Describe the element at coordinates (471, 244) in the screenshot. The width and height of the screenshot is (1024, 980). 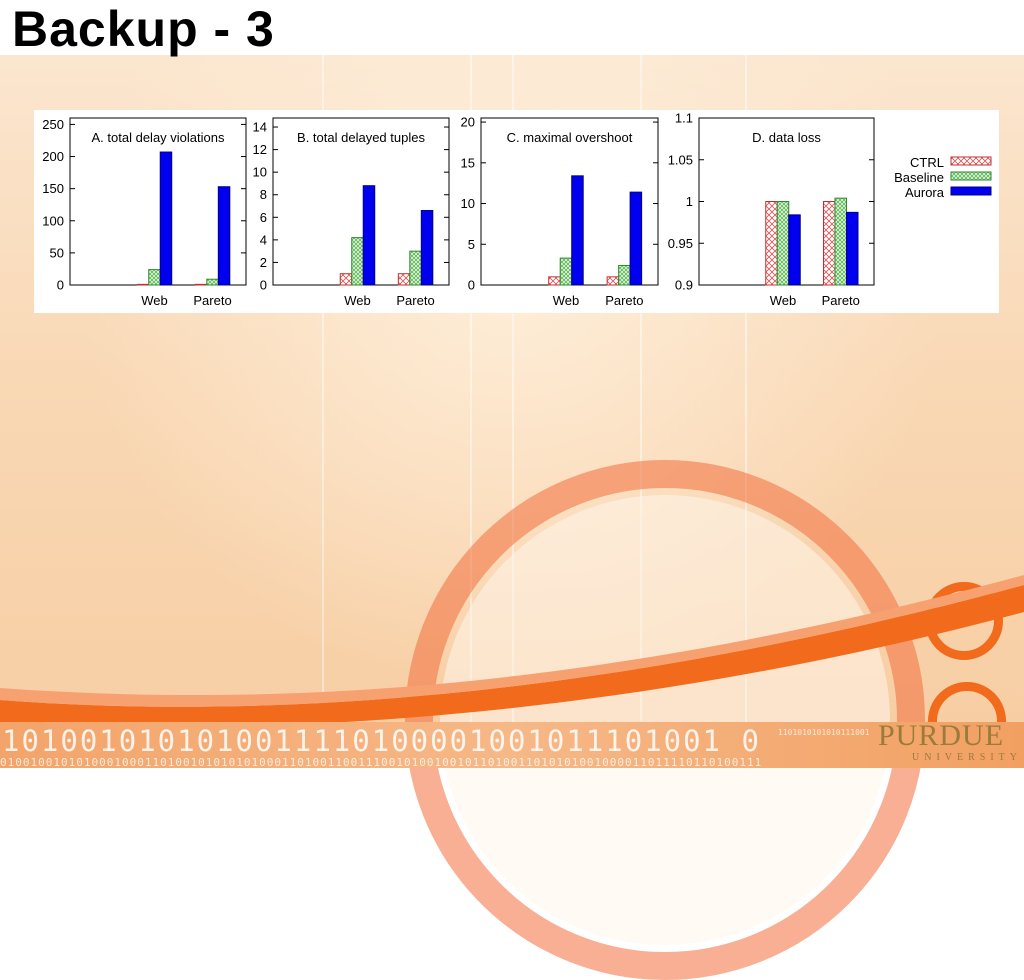
I see `y-tick-label: 5` at that location.